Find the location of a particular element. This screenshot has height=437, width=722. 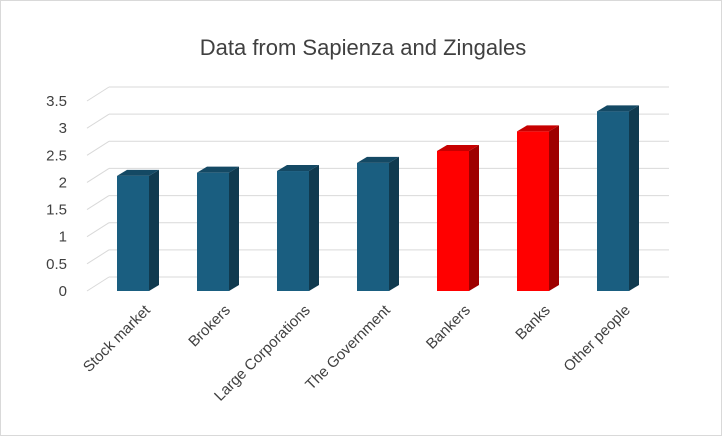

y-tick-label: 3 is located at coordinates (63, 128).